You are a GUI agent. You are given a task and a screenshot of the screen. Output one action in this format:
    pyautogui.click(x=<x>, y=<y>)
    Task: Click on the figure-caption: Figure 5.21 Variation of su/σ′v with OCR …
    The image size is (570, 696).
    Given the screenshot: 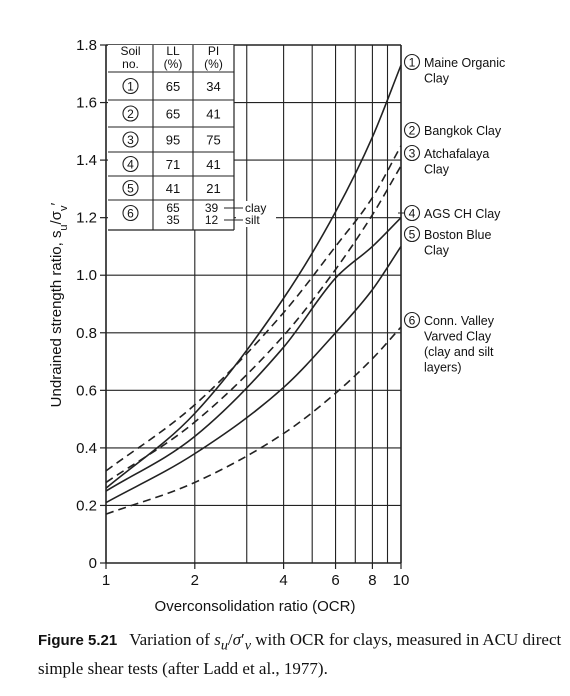 What is the action you would take?
    pyautogui.click(x=300, y=654)
    